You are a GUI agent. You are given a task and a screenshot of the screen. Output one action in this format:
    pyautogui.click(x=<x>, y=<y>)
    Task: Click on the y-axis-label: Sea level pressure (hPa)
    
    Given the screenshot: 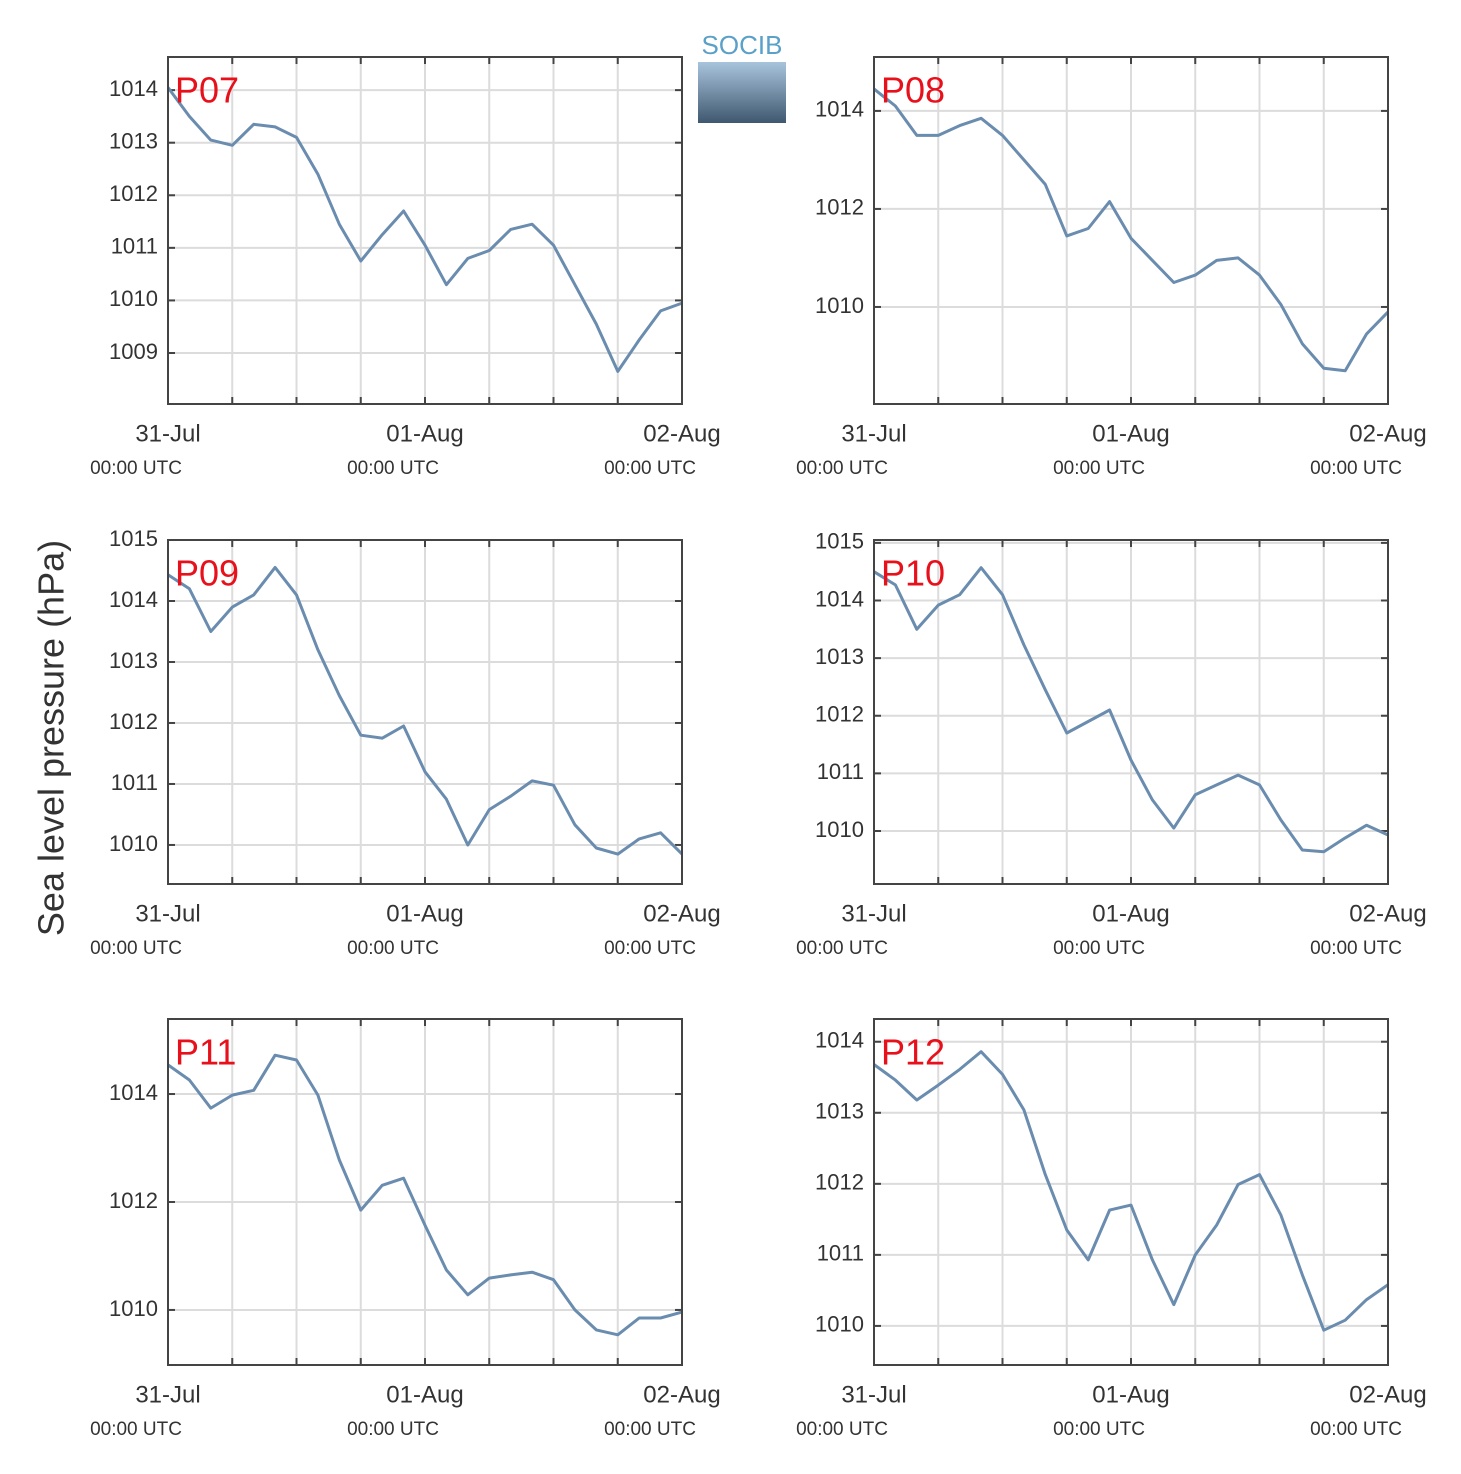 What is the action you would take?
    pyautogui.click(x=51, y=738)
    